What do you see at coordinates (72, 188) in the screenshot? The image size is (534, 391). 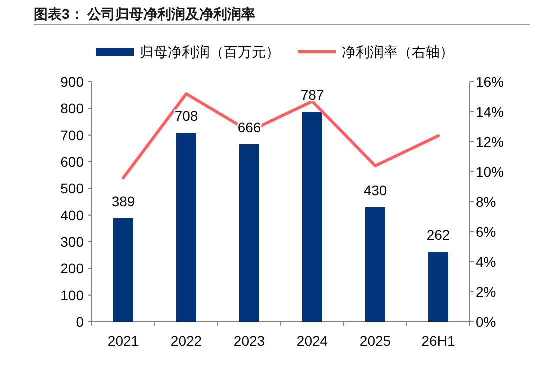 I see `y-tick-label: 500` at bounding box center [72, 188].